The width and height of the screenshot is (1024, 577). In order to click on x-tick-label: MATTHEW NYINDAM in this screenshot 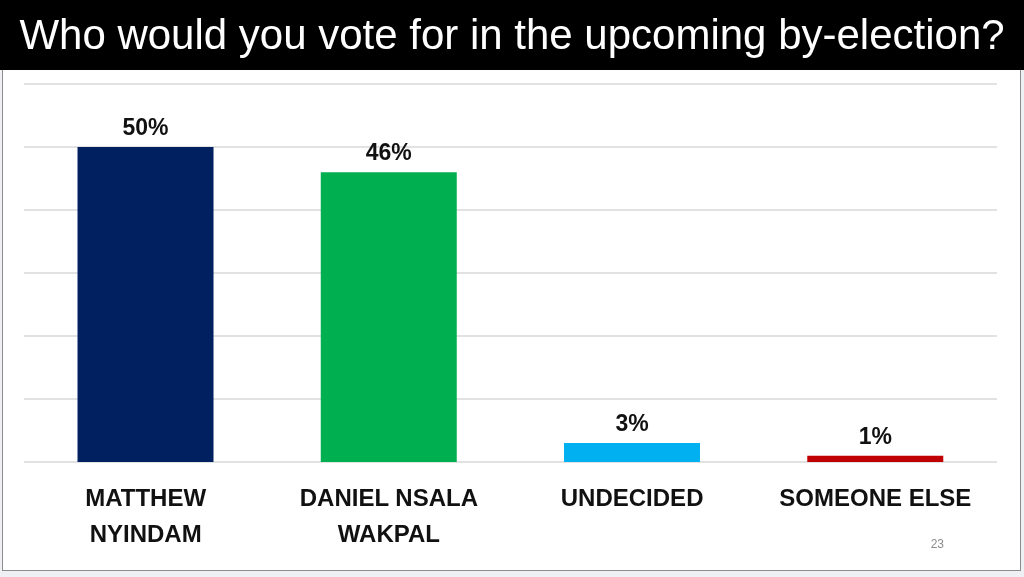, I will do `click(146, 515)`.